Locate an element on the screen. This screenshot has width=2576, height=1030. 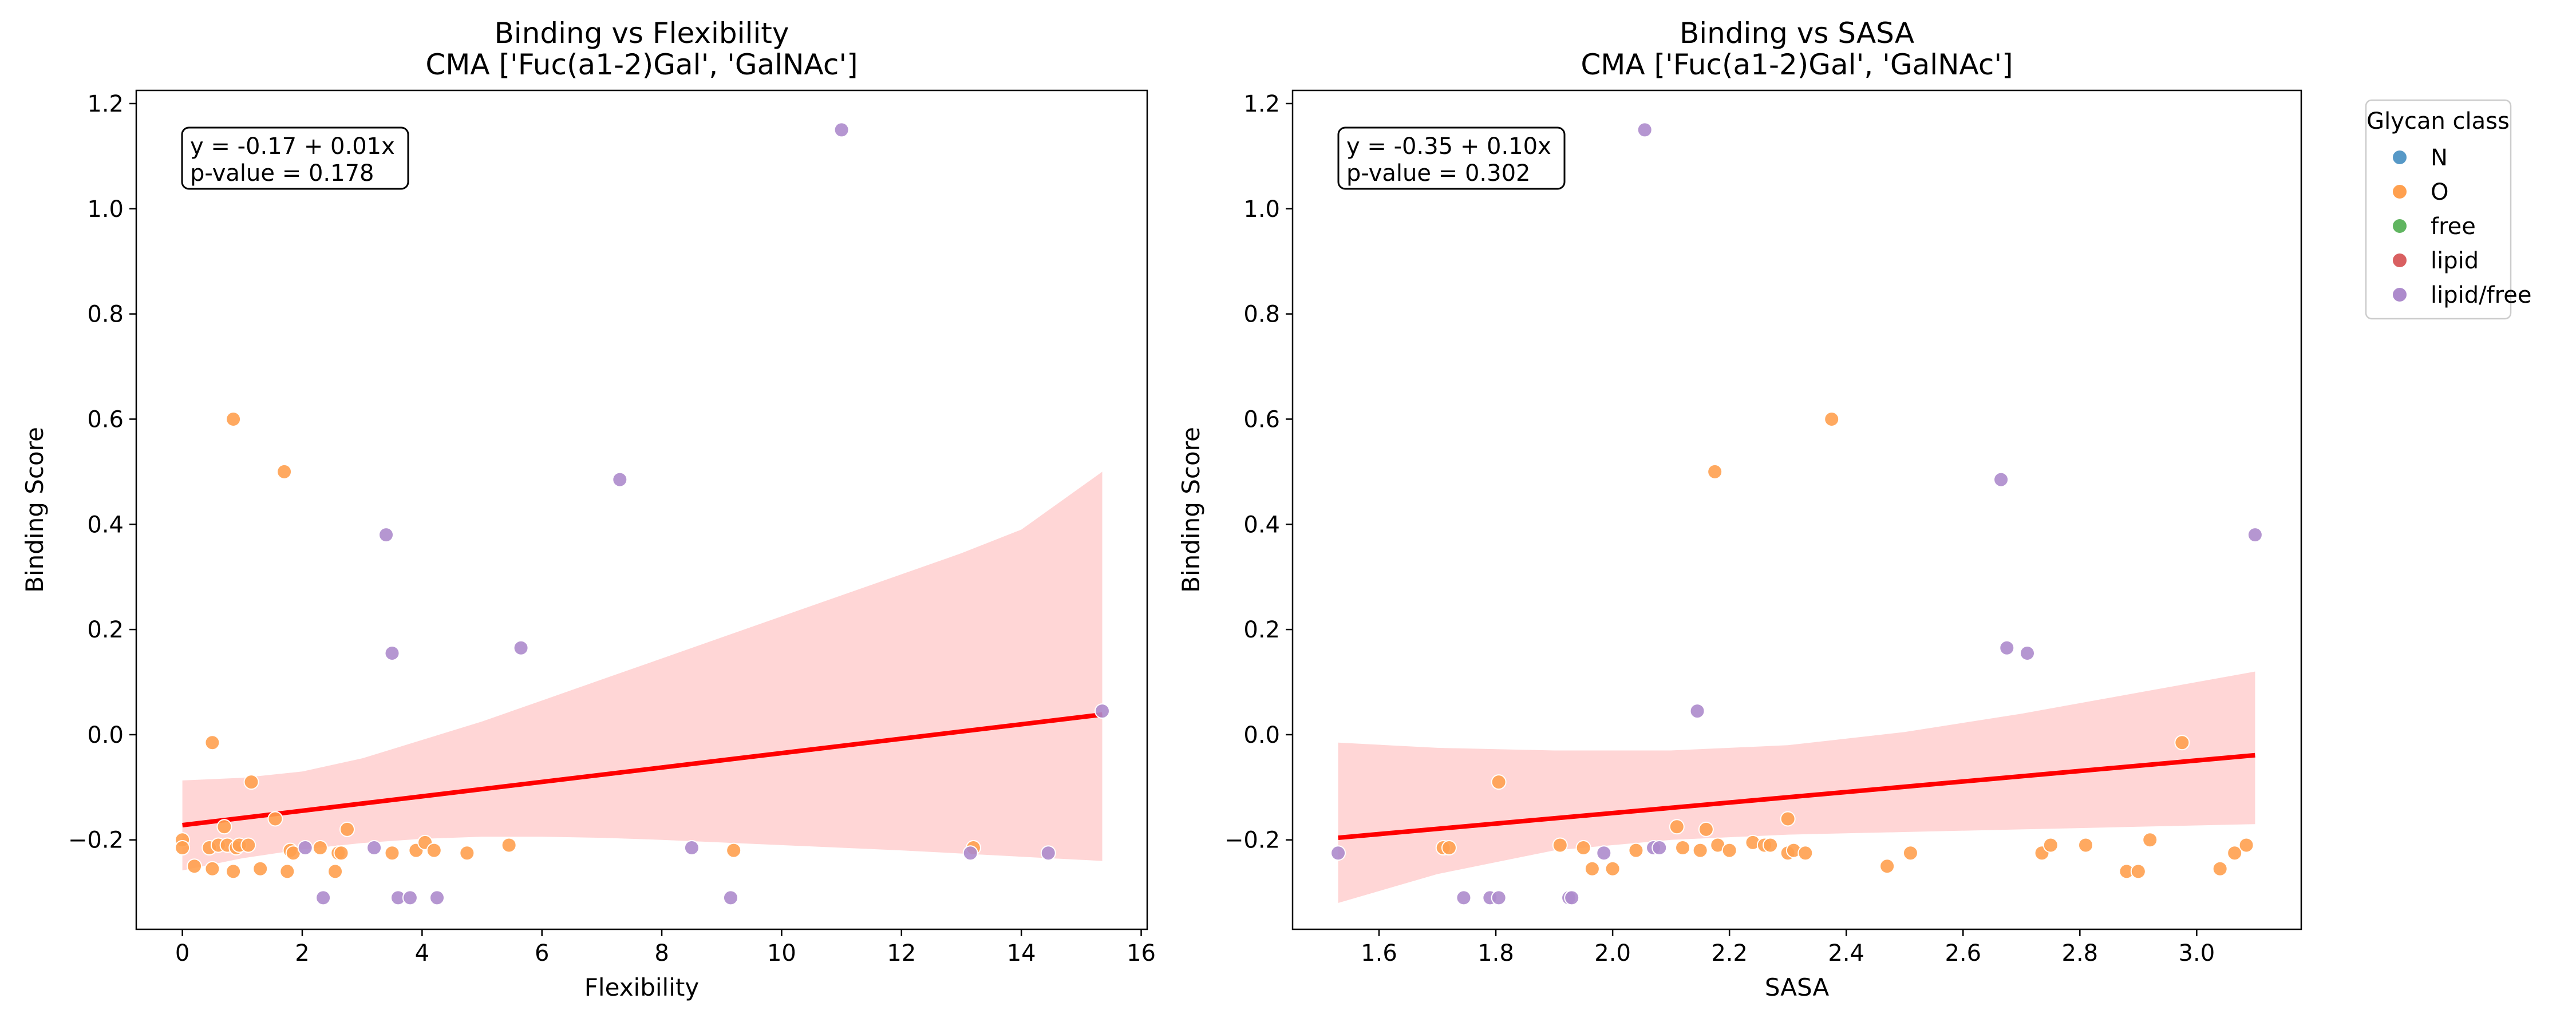
x-tick-label: 0 is located at coordinates (182, 953).